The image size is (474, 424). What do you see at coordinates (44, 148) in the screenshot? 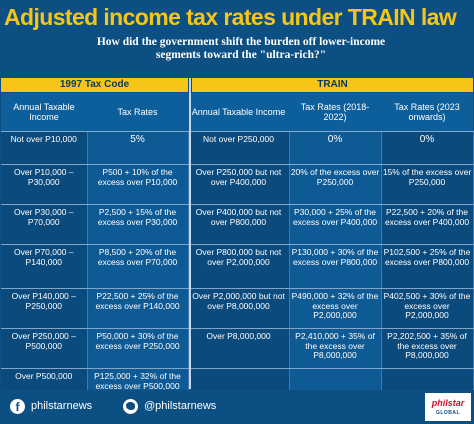
I see `cell-1997-income: Not over P10,000` at bounding box center [44, 148].